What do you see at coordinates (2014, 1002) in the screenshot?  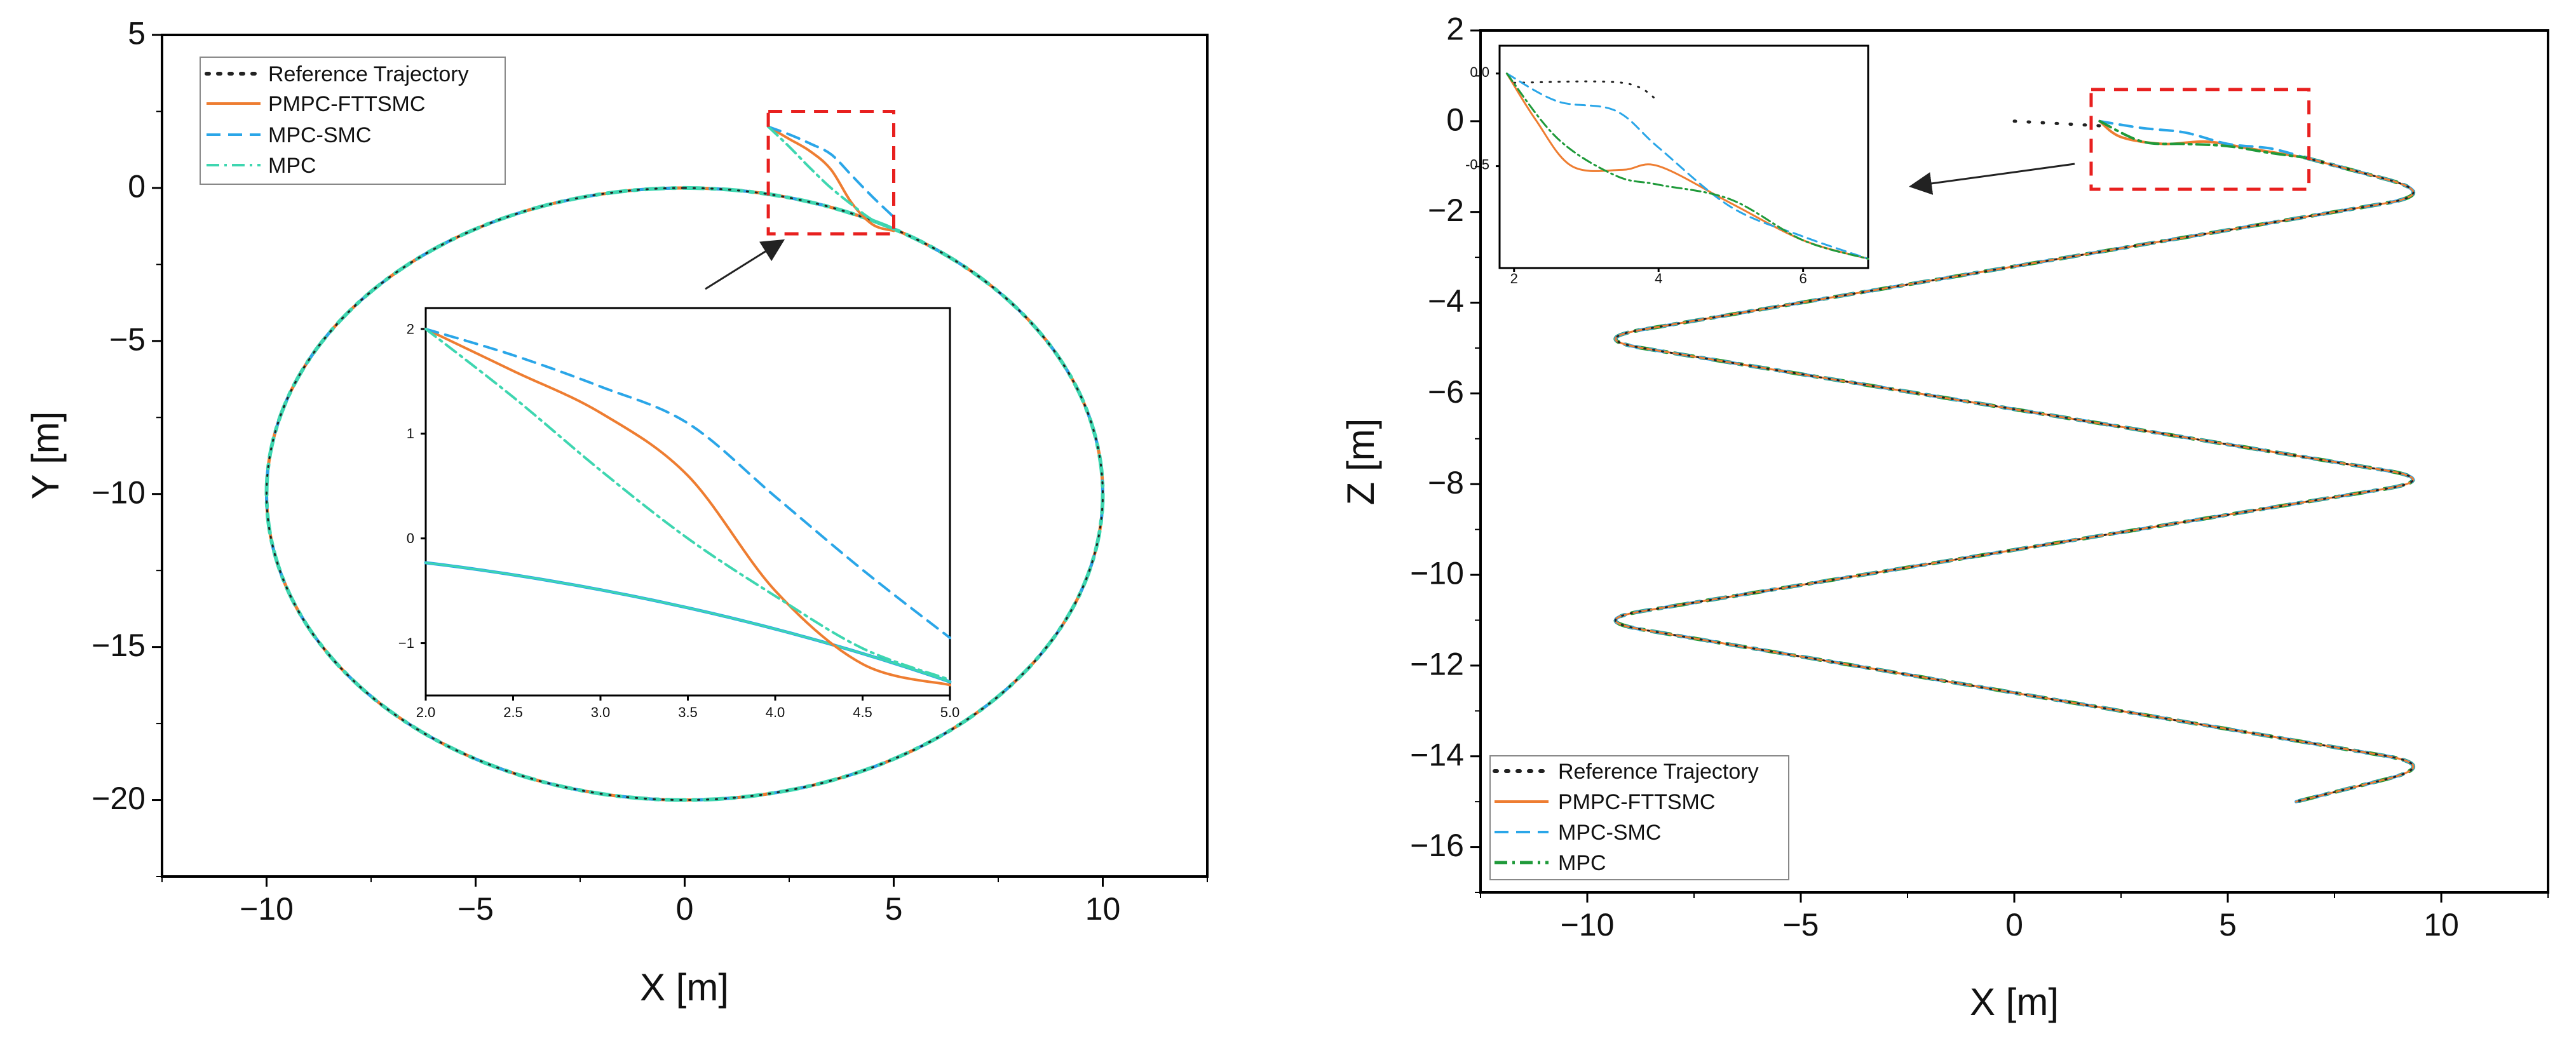 I see `right-x-axis-label: X [m]` at bounding box center [2014, 1002].